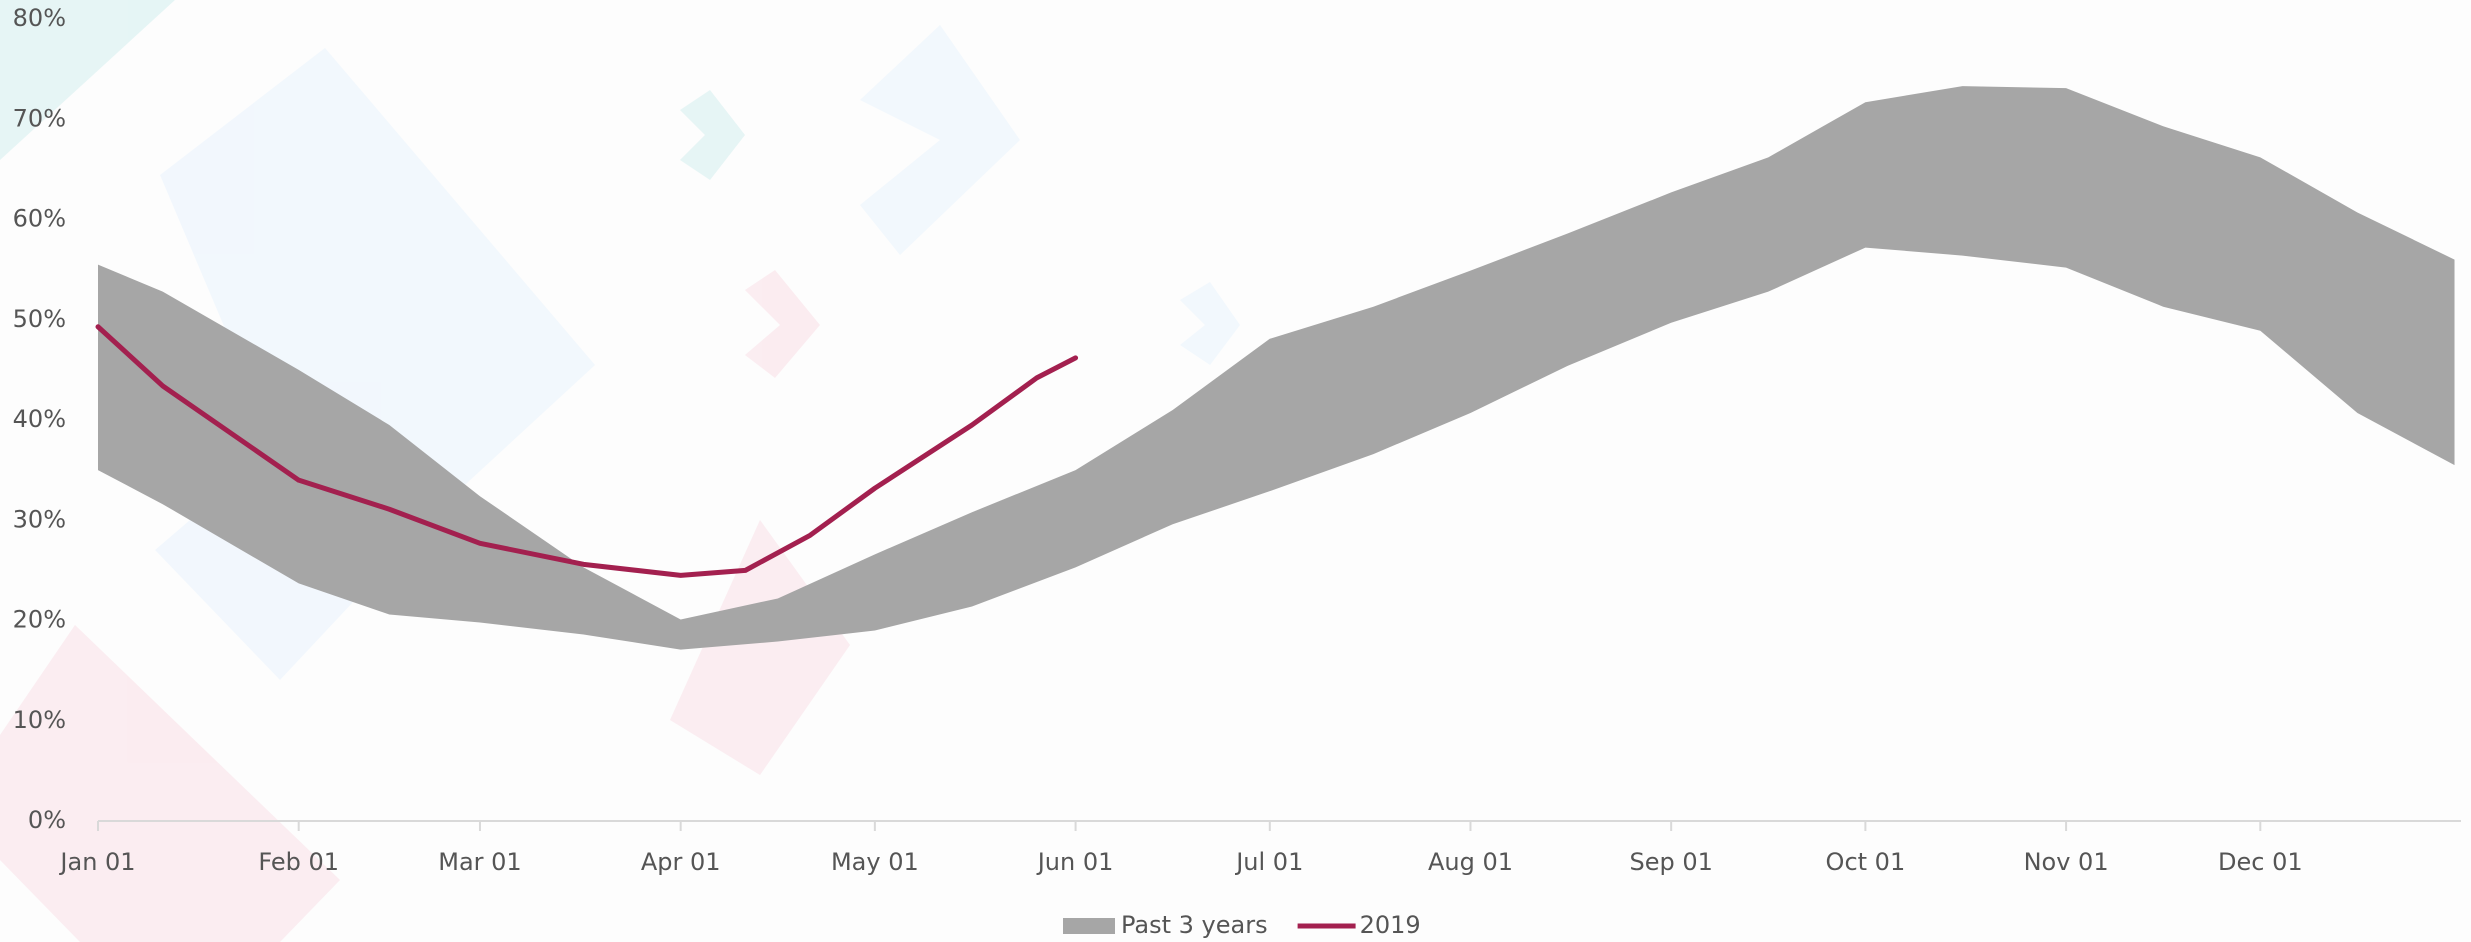  Describe the element at coordinates (875, 862) in the screenshot. I see `x-tick-label: May 01` at that location.